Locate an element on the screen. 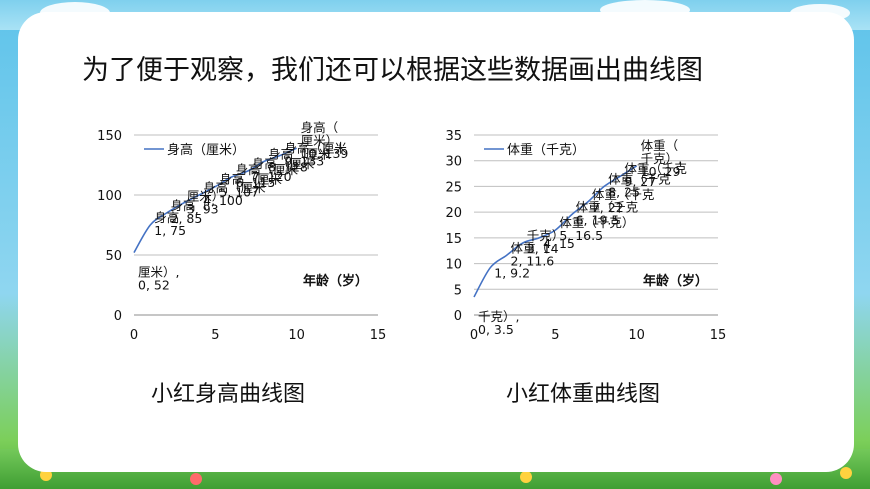 This screenshot has width=870, height=489. height-x-axis-label: 年龄（岁） is located at coordinates (335, 281).